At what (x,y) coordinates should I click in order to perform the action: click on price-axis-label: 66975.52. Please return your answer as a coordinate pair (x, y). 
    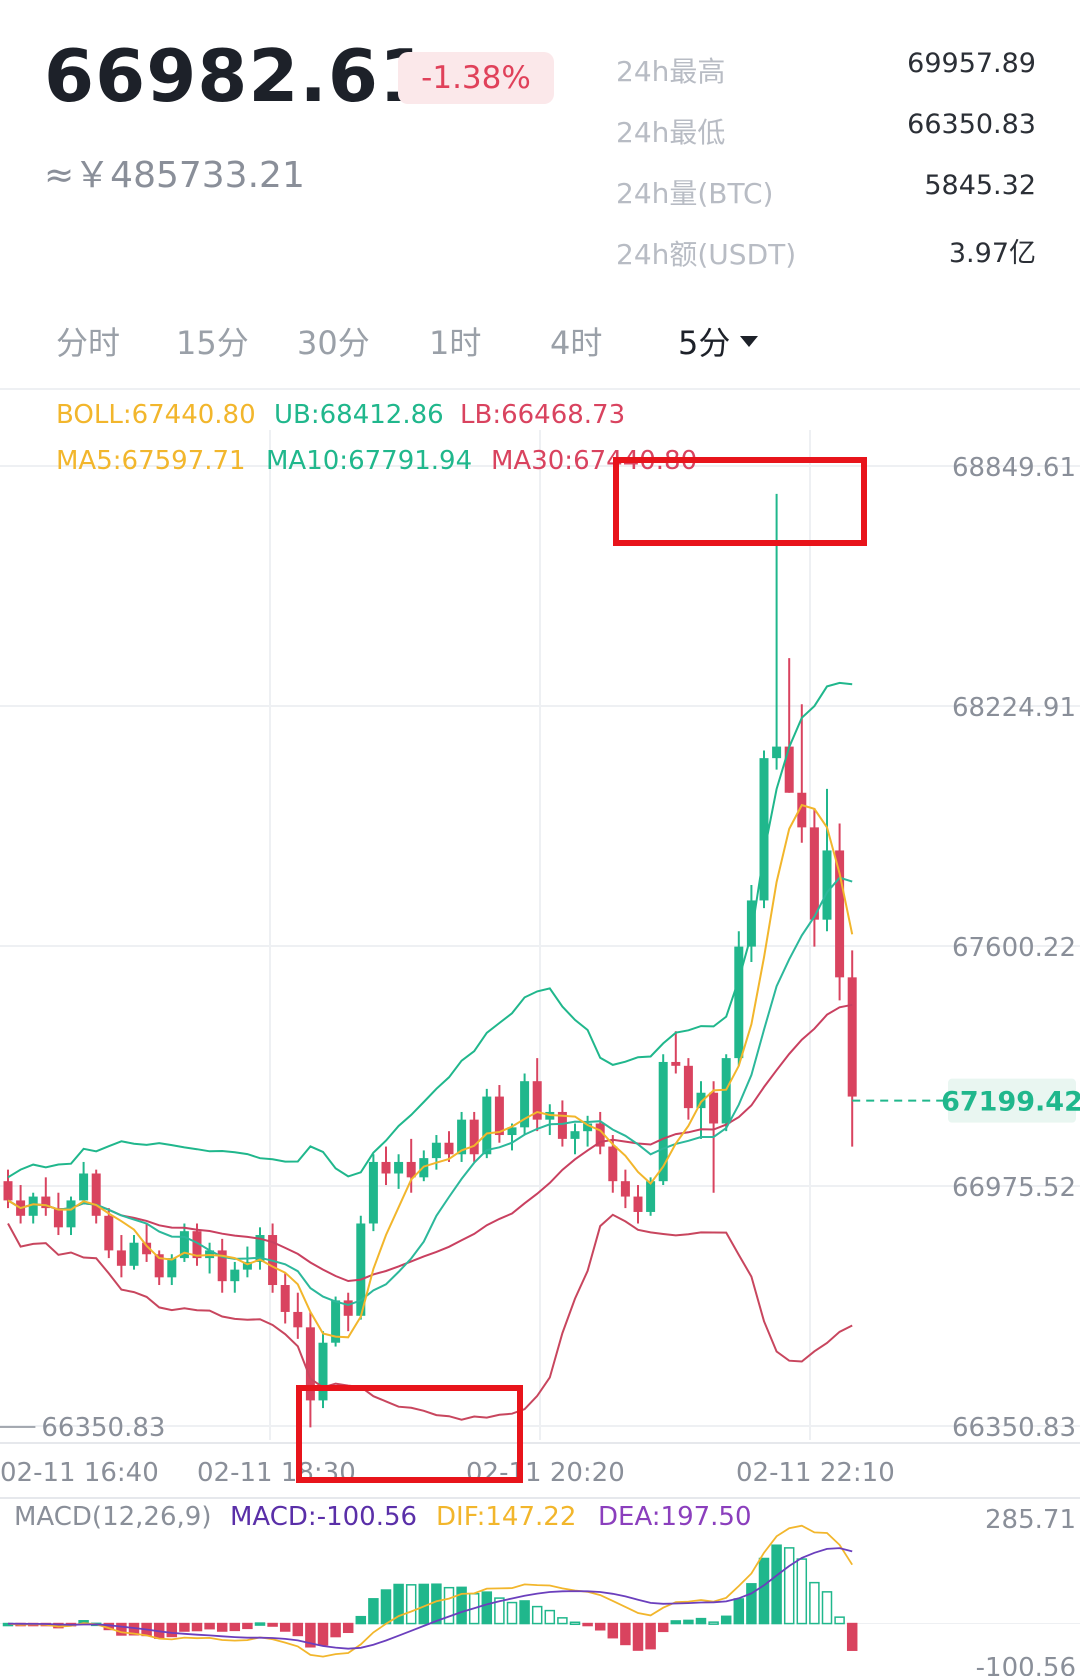
    Looking at the image, I should click on (1014, 1188).